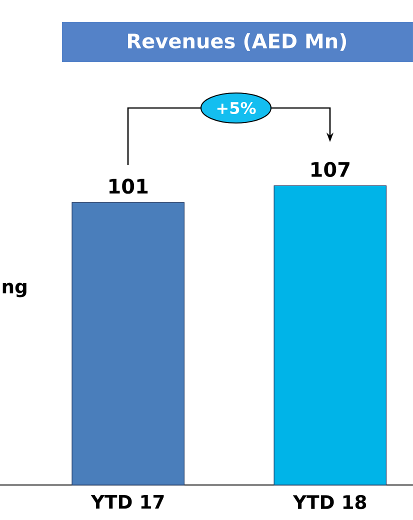 Image resolution: width=413 pixels, height=520 pixels. Describe the element at coordinates (14, 290) in the screenshot. I see `annotation: ng` at that location.